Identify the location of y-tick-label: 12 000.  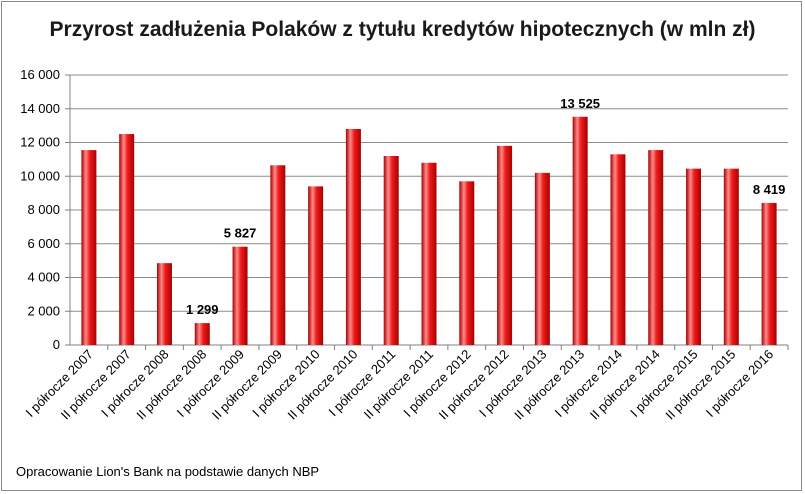
(40, 142).